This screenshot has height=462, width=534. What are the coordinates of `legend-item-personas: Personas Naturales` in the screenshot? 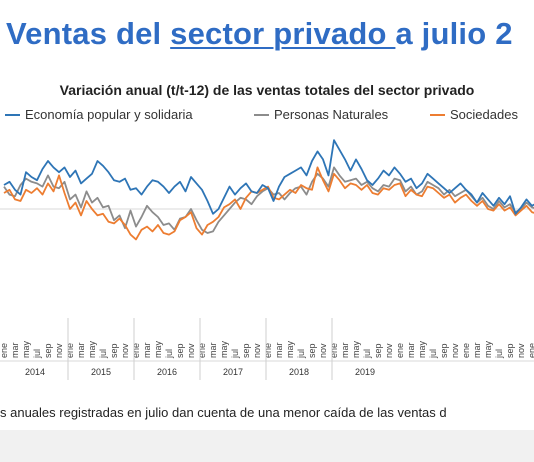 It's located at (321, 114).